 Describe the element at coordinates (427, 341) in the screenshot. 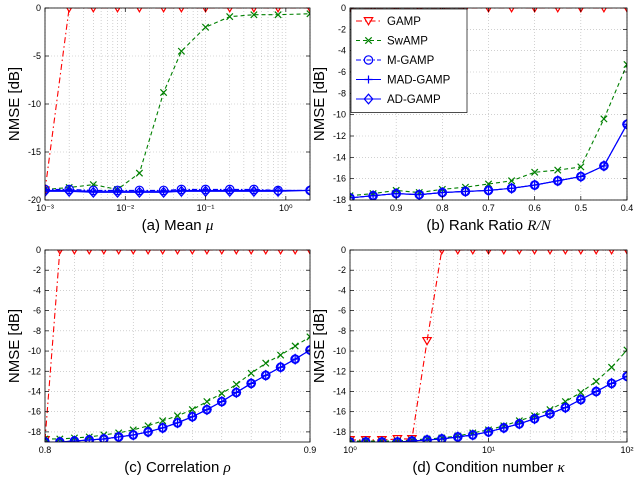

I see `data-point-gamp` at that location.